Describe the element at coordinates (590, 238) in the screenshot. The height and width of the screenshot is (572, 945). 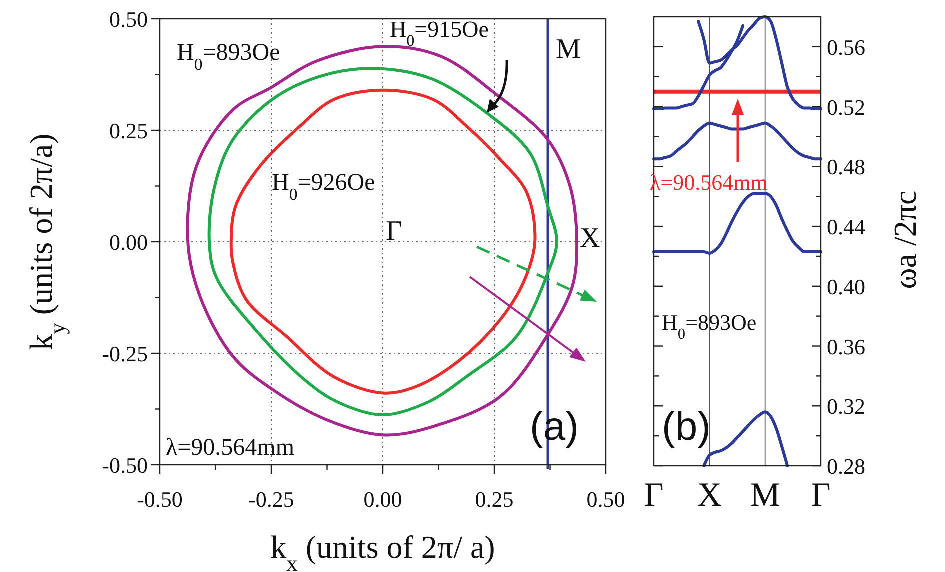
I see `annotation: X` at that location.